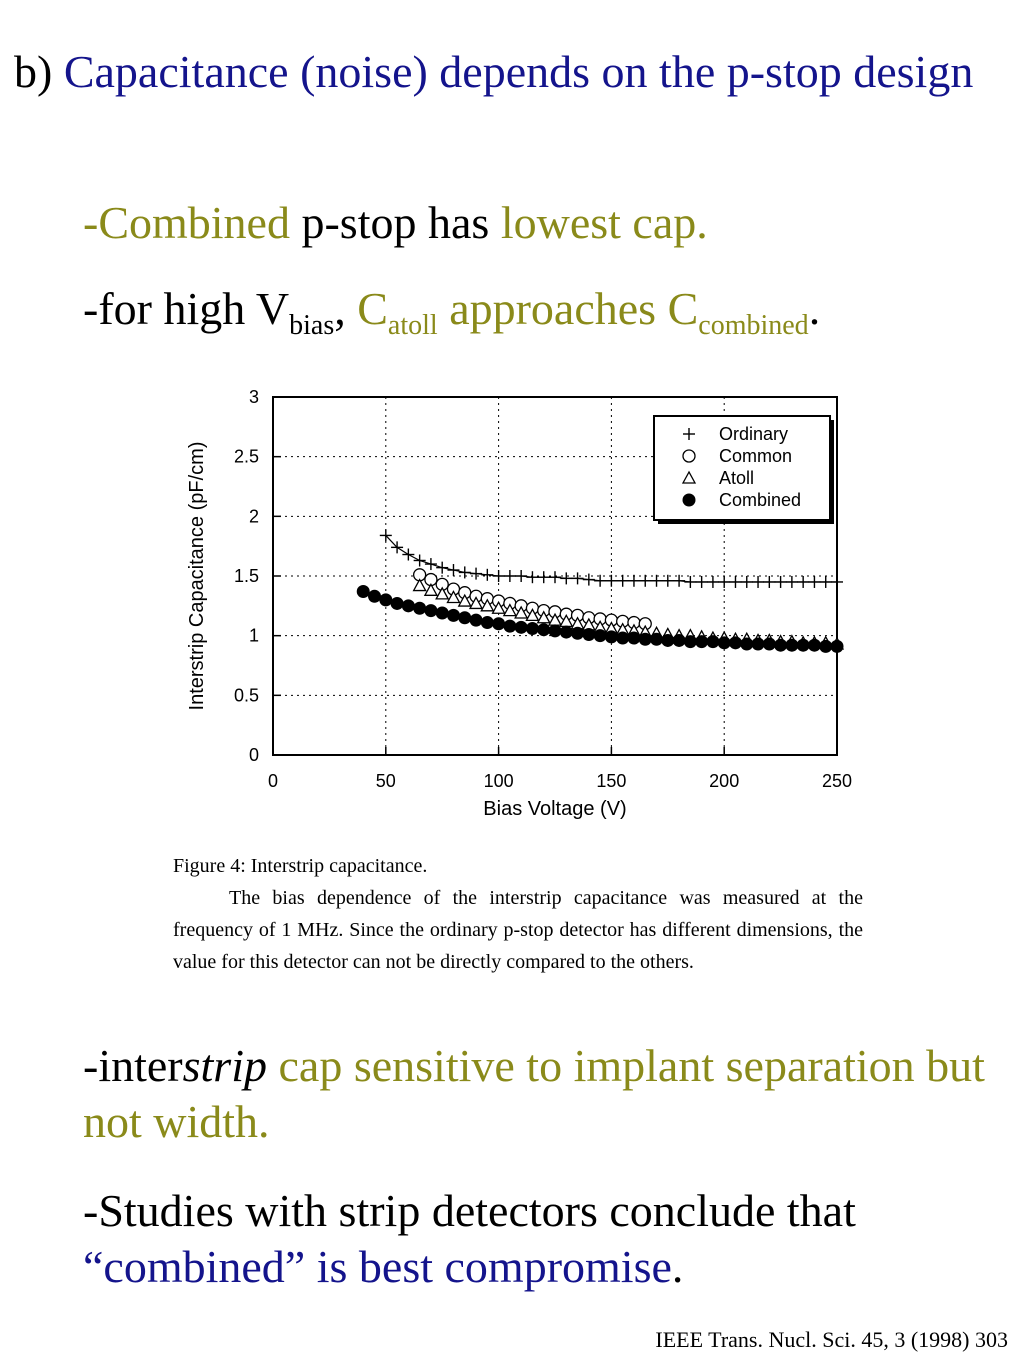 The height and width of the screenshot is (1365, 1024). Describe the element at coordinates (568, 308) in the screenshot. I see `bullet2-part4: approaches C` at that location.